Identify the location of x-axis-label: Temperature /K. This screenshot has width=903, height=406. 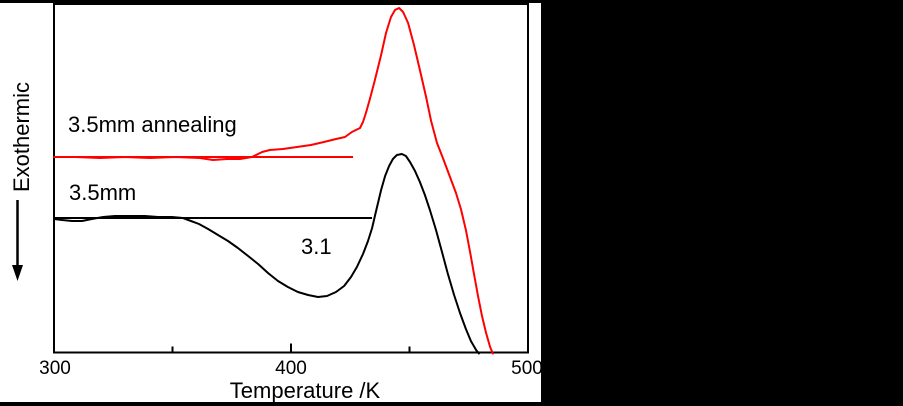
(305, 390).